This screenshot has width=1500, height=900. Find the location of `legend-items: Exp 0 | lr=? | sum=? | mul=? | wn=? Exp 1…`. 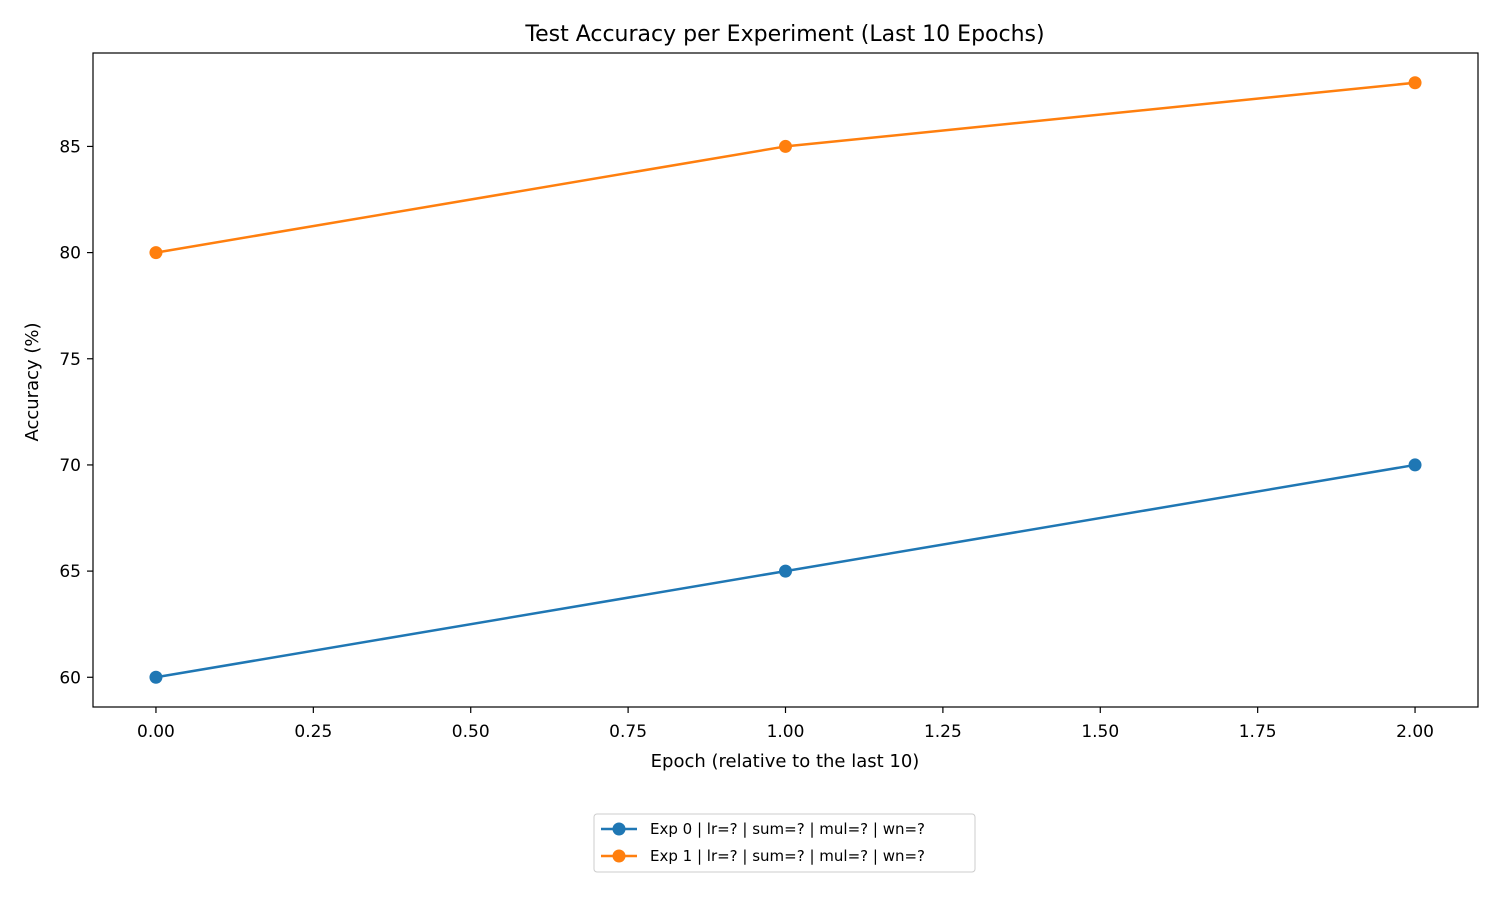

legend-items: Exp 0 | lr=? | sum=? | mul=? | wn=? Exp 1… is located at coordinates (763, 842).